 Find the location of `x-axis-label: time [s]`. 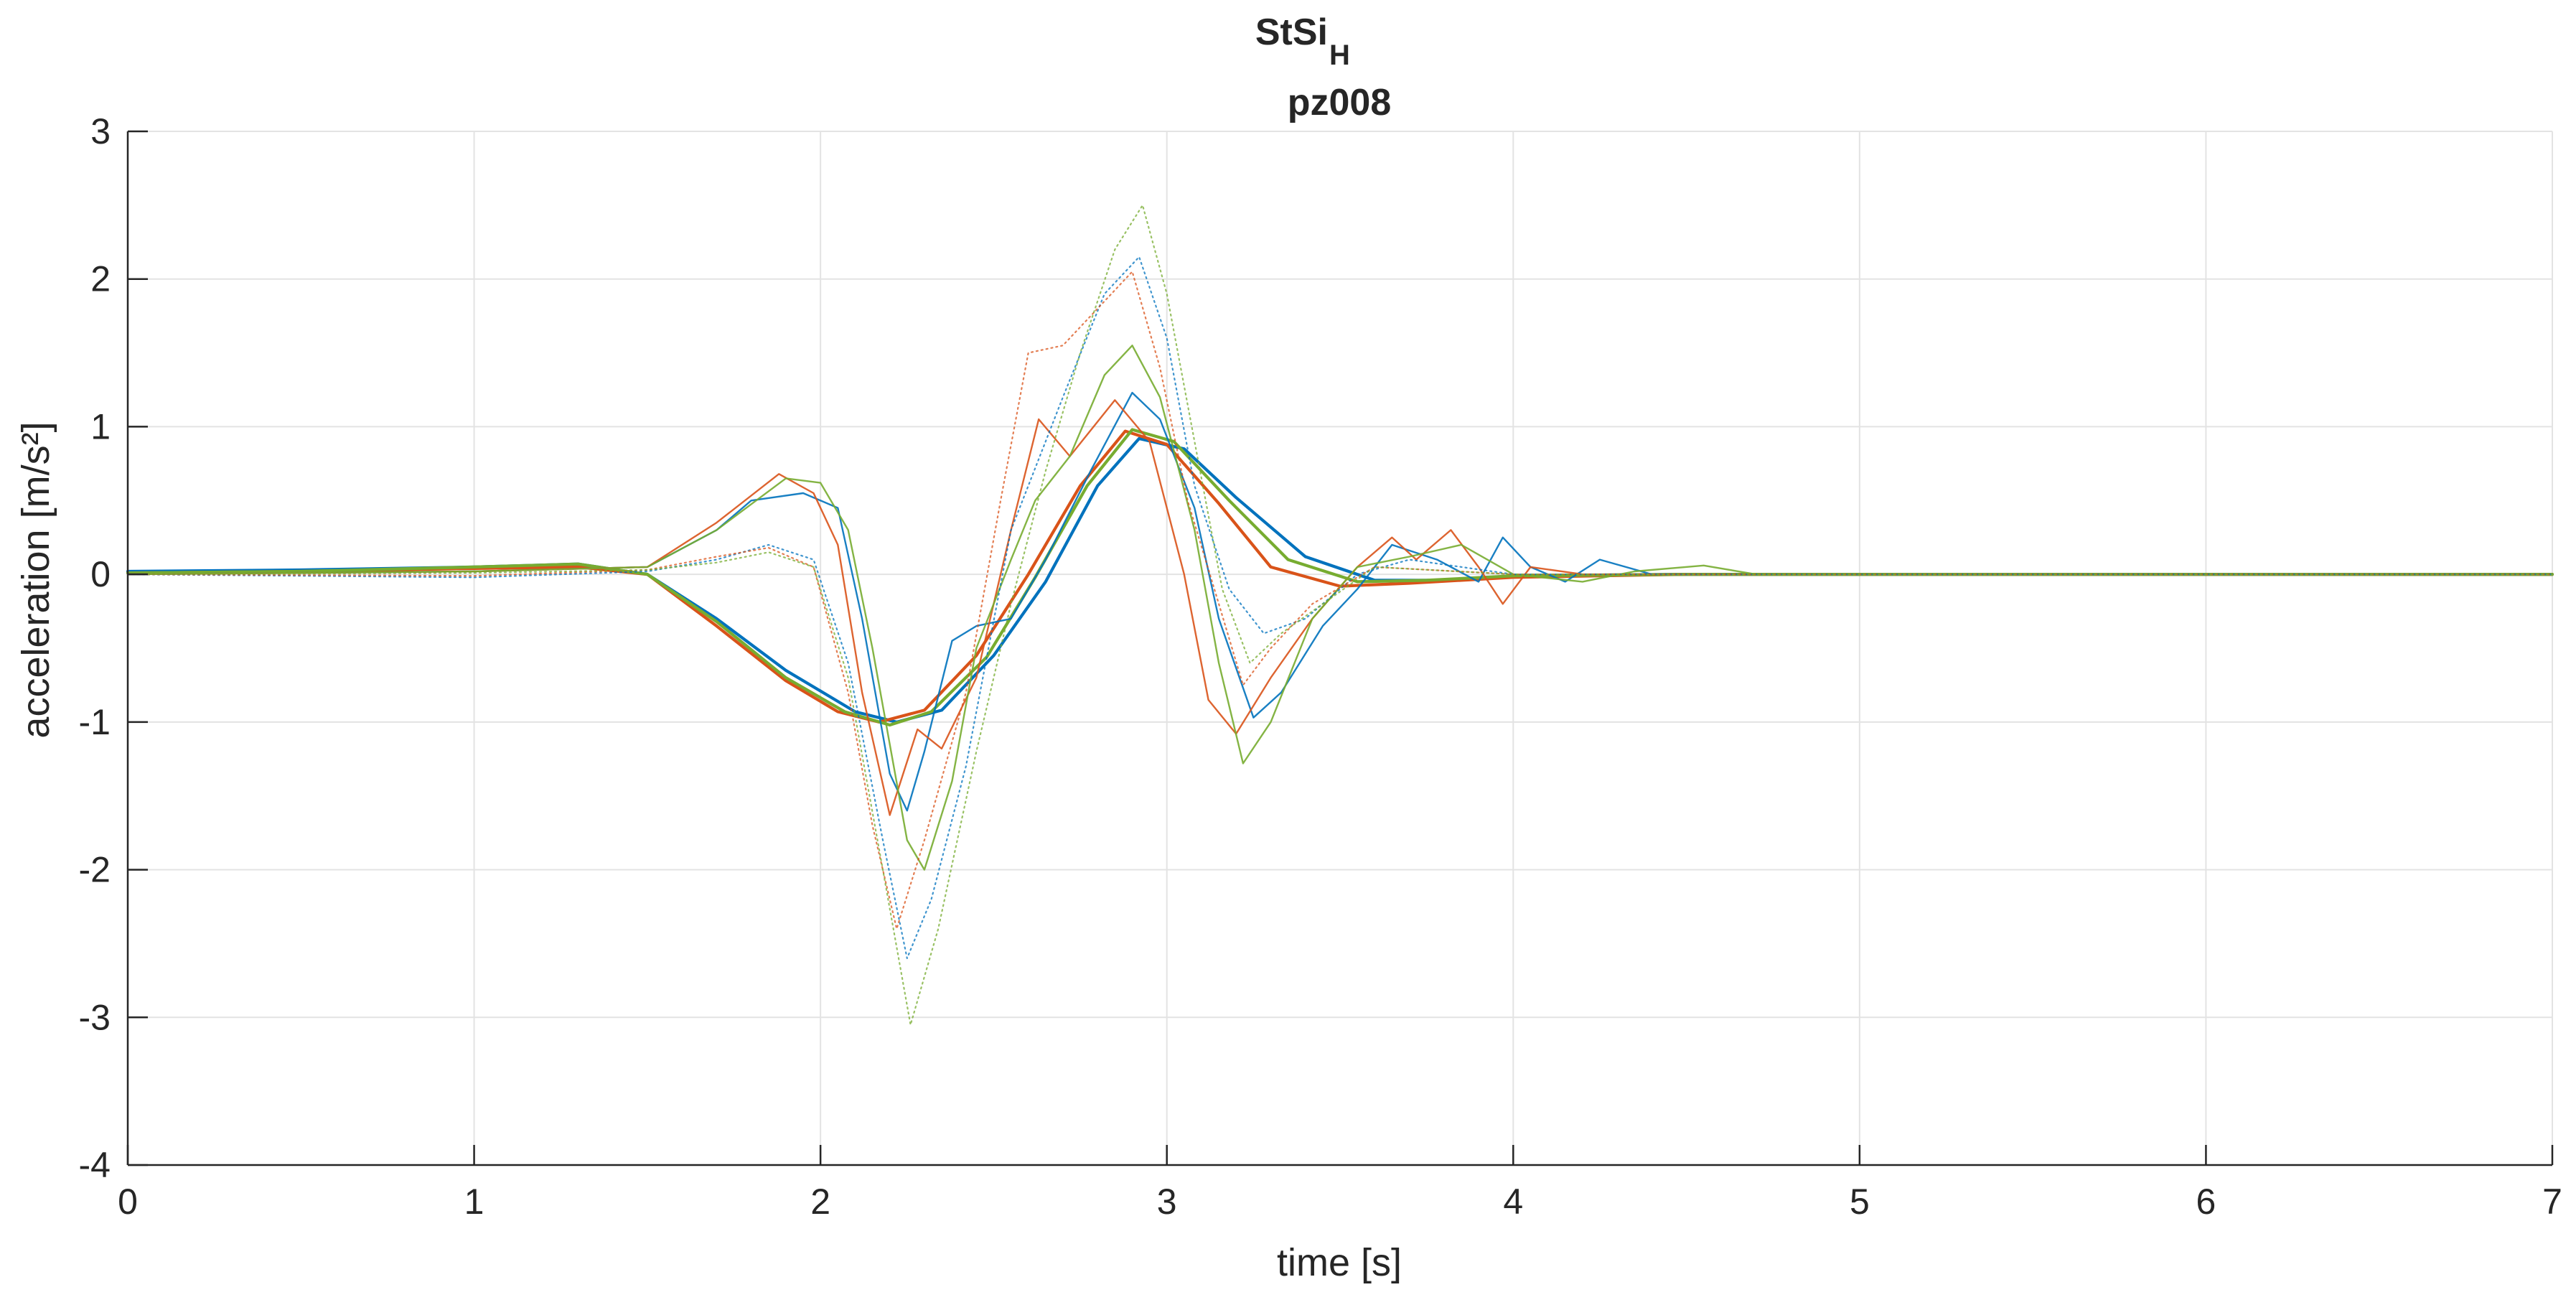

x-axis-label: time [s] is located at coordinates (1339, 1262).